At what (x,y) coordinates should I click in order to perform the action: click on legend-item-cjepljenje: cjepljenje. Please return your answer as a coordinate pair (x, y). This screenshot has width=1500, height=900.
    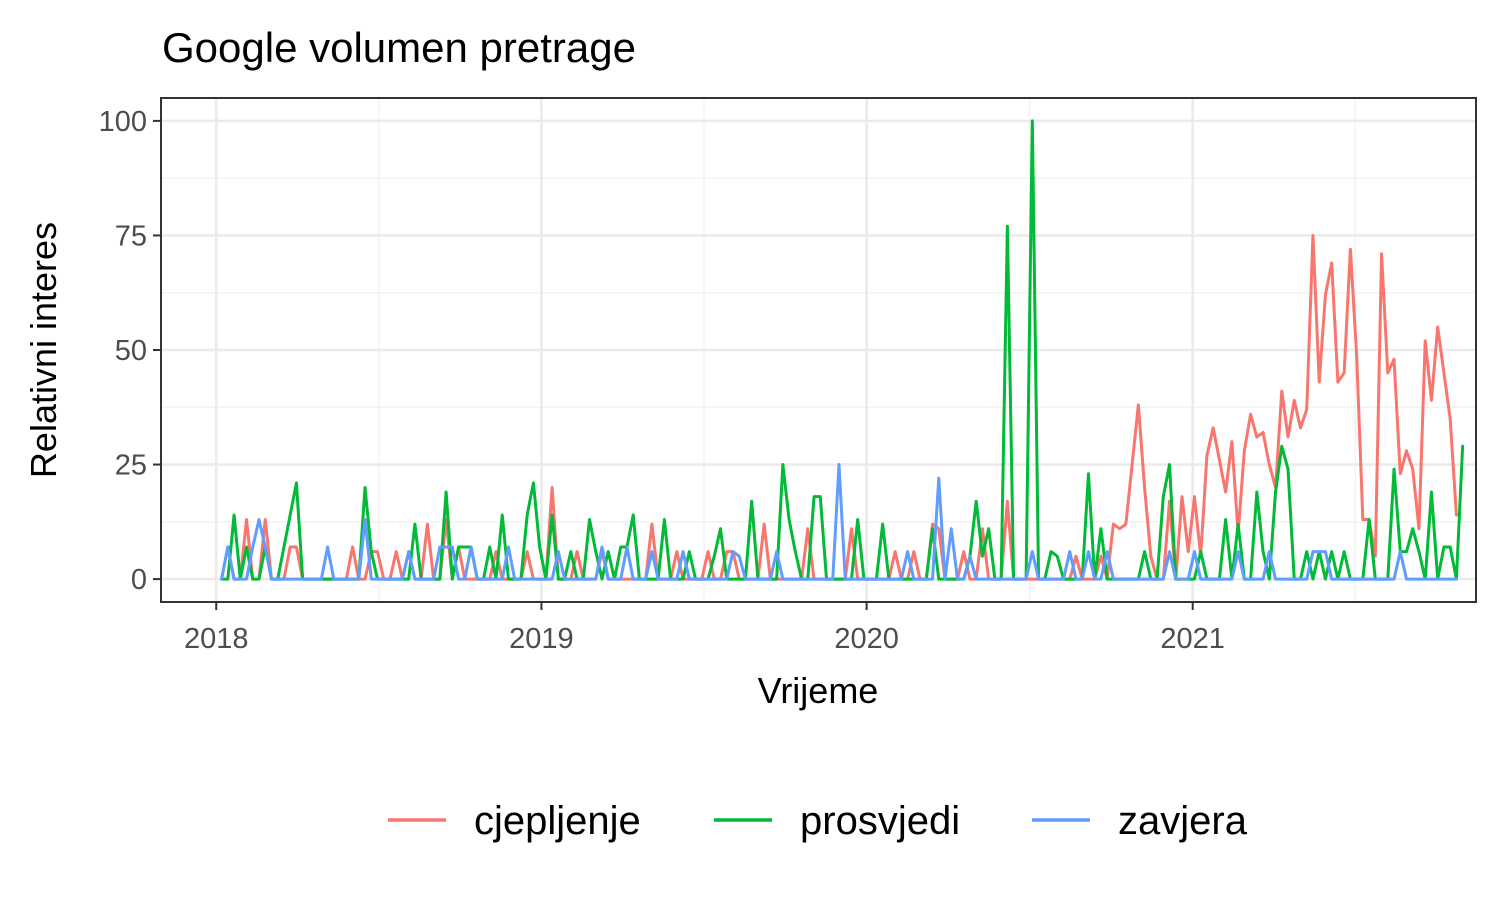
    Looking at the image, I should click on (514, 821).